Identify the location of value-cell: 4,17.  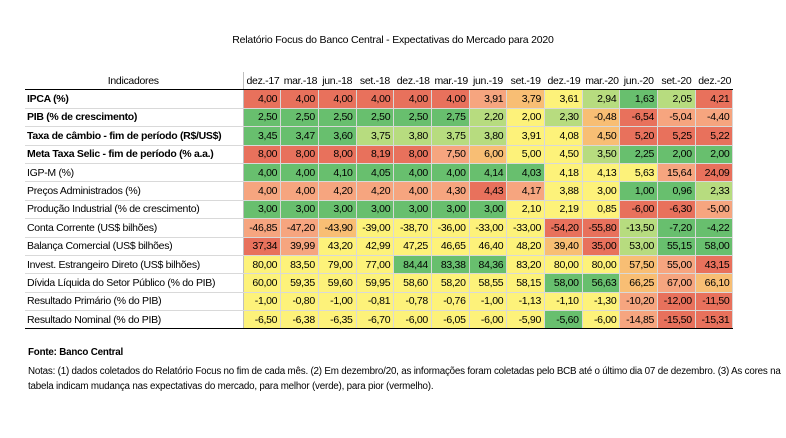
(525, 191).